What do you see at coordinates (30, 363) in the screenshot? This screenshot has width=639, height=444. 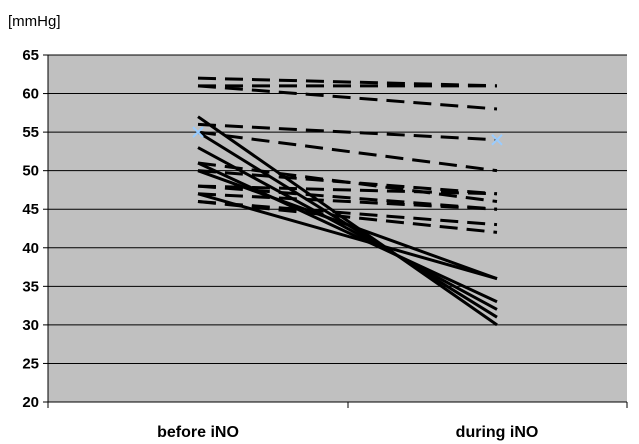 I see `y-tick-label: 25` at bounding box center [30, 363].